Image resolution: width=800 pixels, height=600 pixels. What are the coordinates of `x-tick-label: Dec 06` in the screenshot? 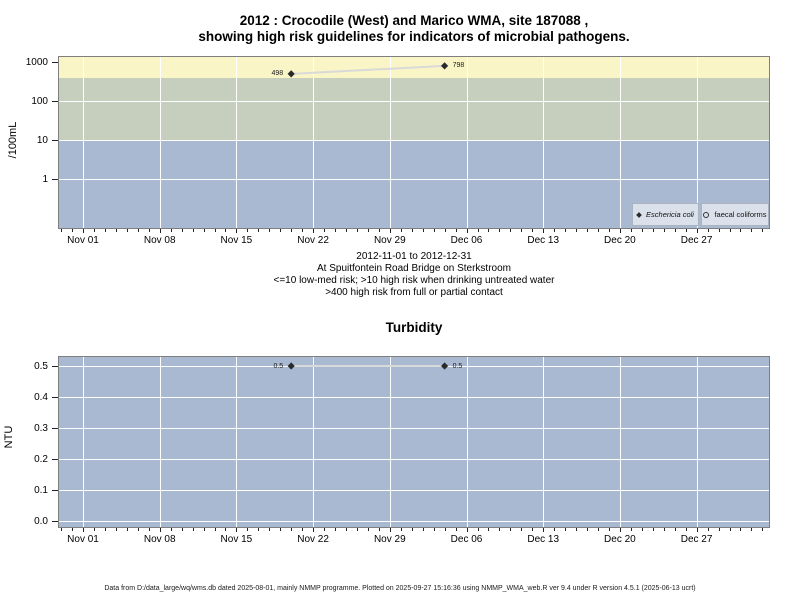 It's located at (466, 240).